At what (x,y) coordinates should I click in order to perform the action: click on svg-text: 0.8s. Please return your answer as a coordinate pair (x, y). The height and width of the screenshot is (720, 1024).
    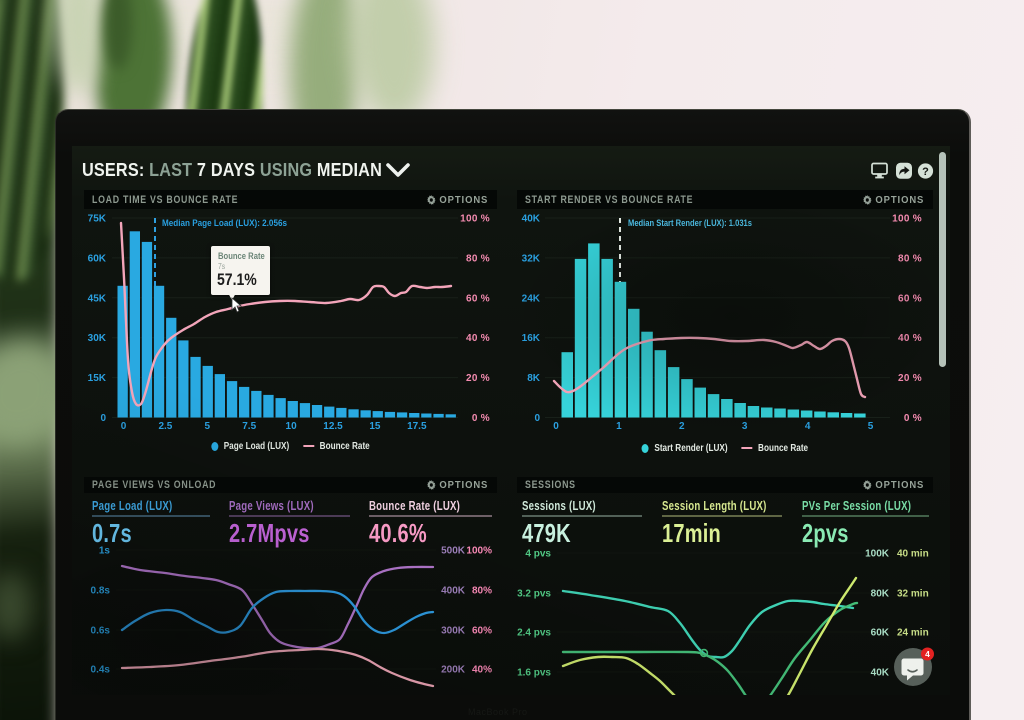
    Looking at the image, I should click on (101, 591).